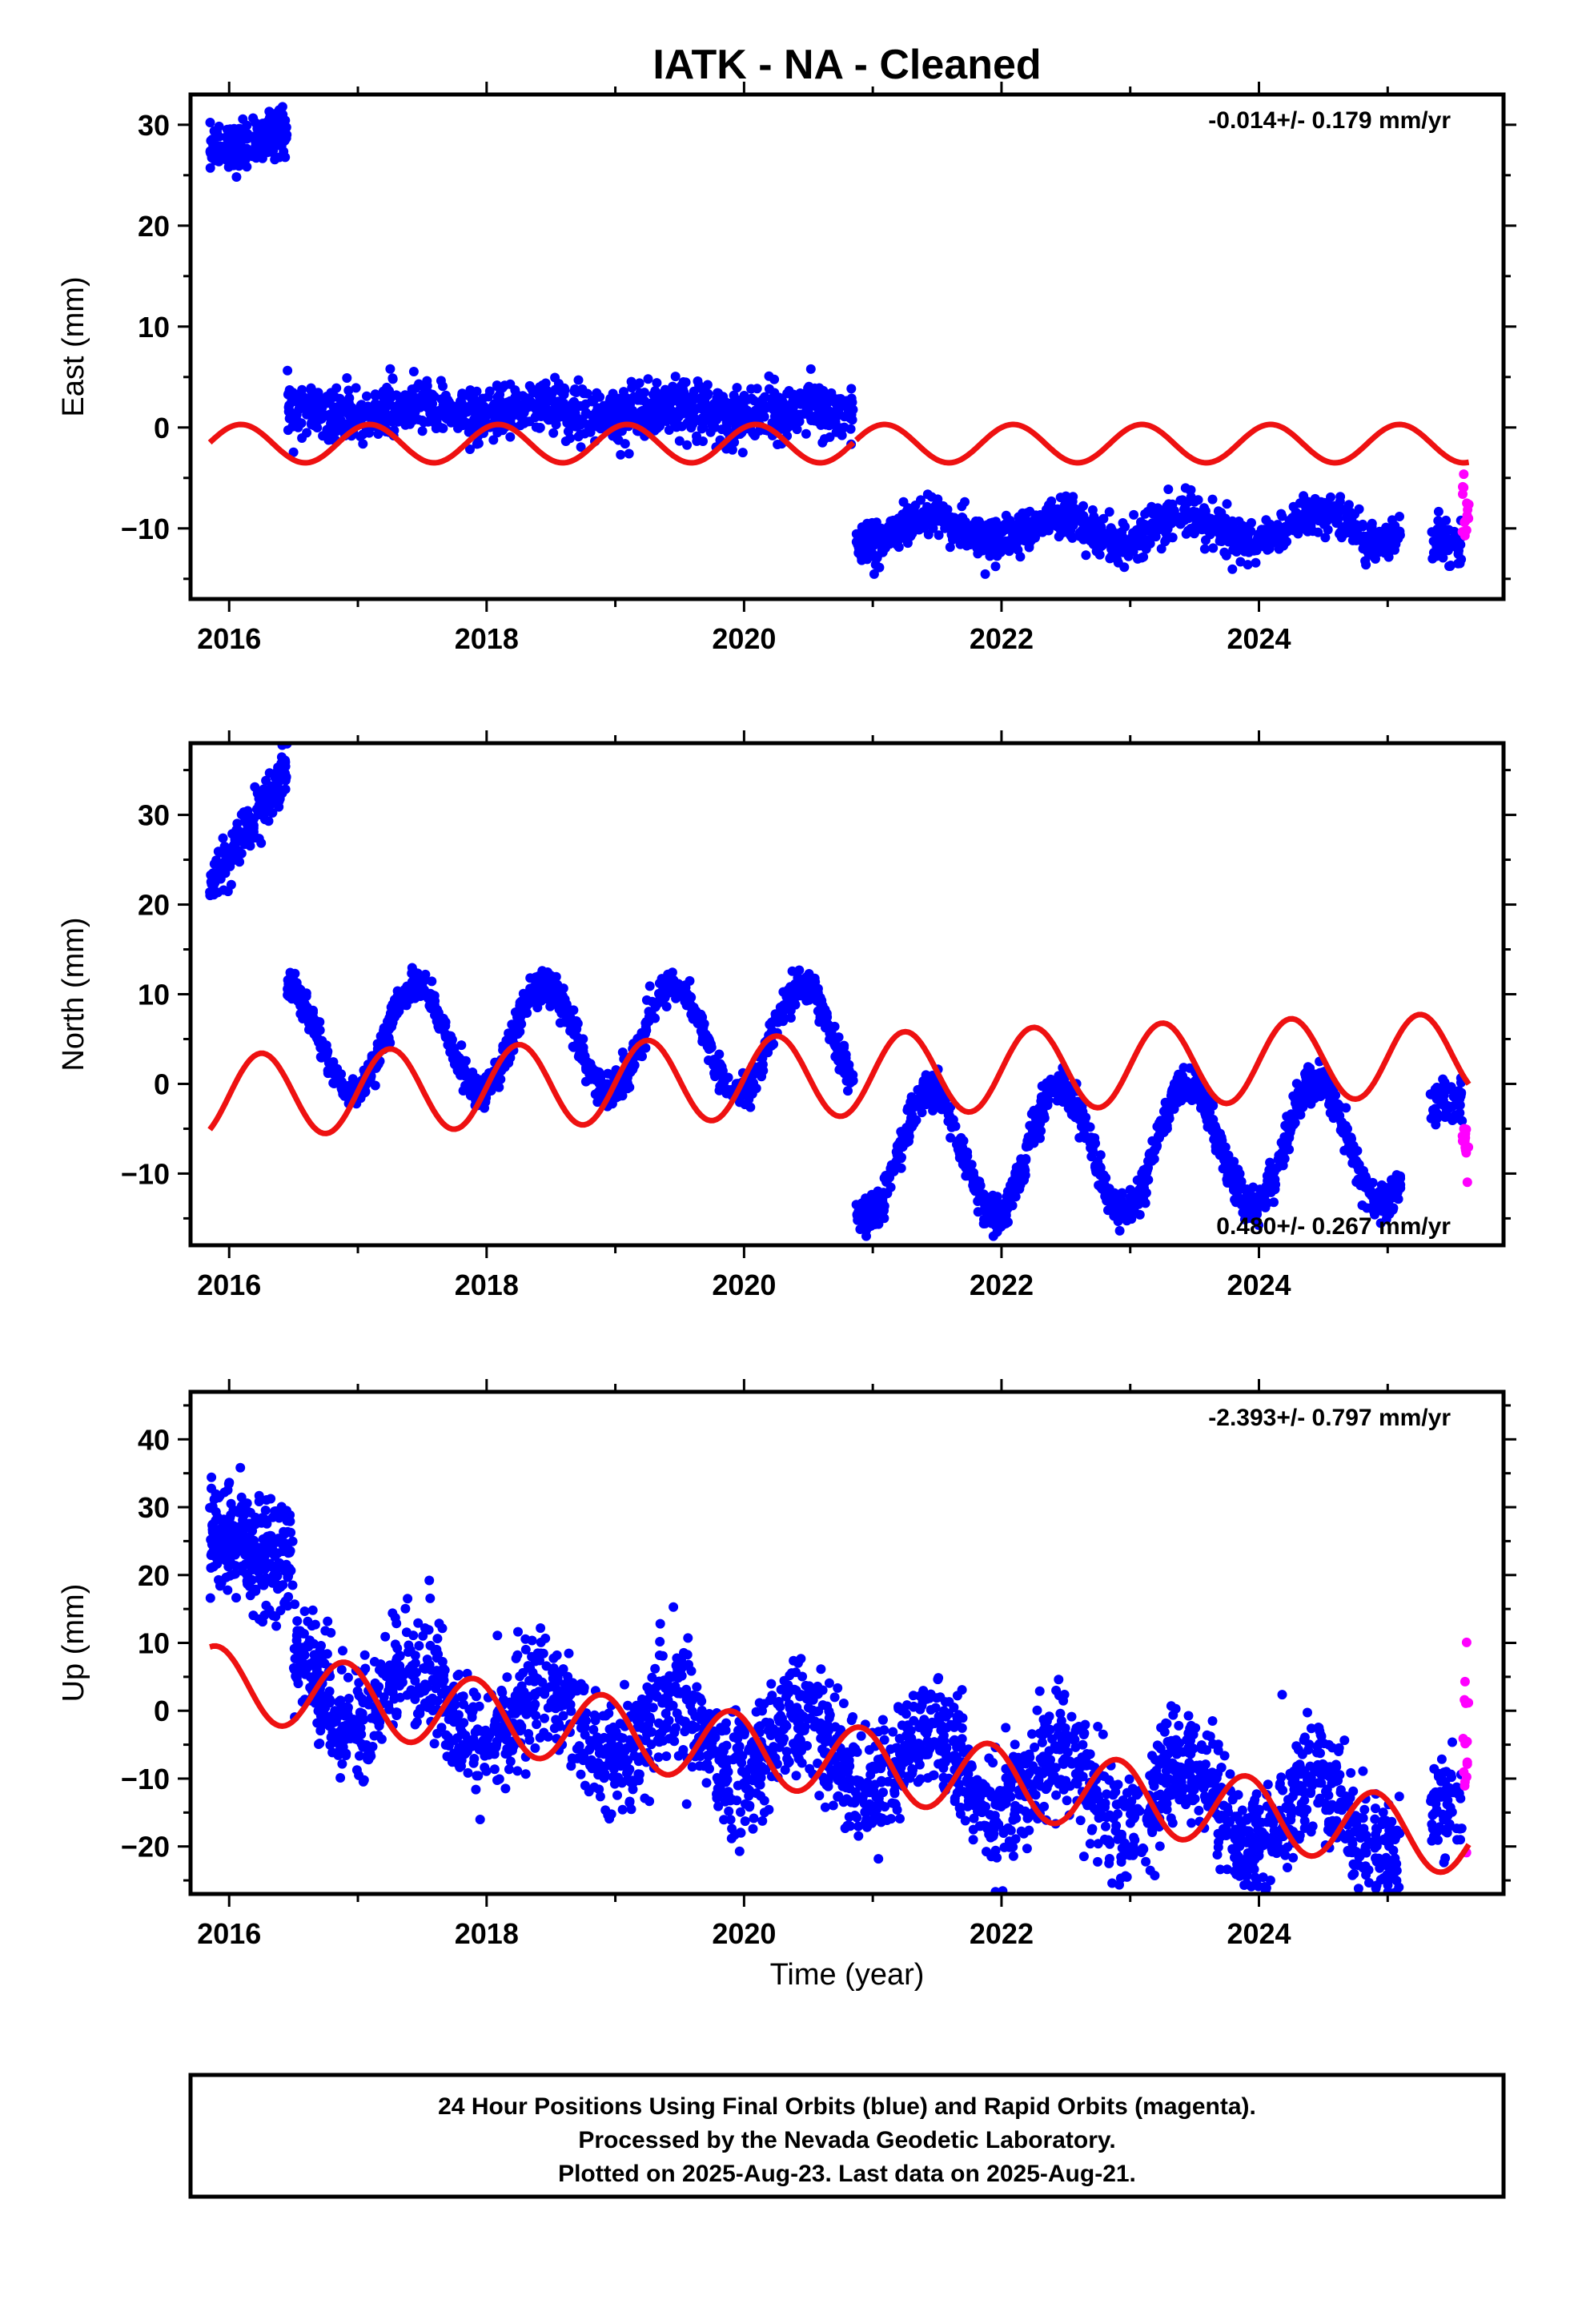 This screenshot has height=2324, width=1582. What do you see at coordinates (847, 65) in the screenshot?
I see `figure-title: IATK - NA - Cleaned` at bounding box center [847, 65].